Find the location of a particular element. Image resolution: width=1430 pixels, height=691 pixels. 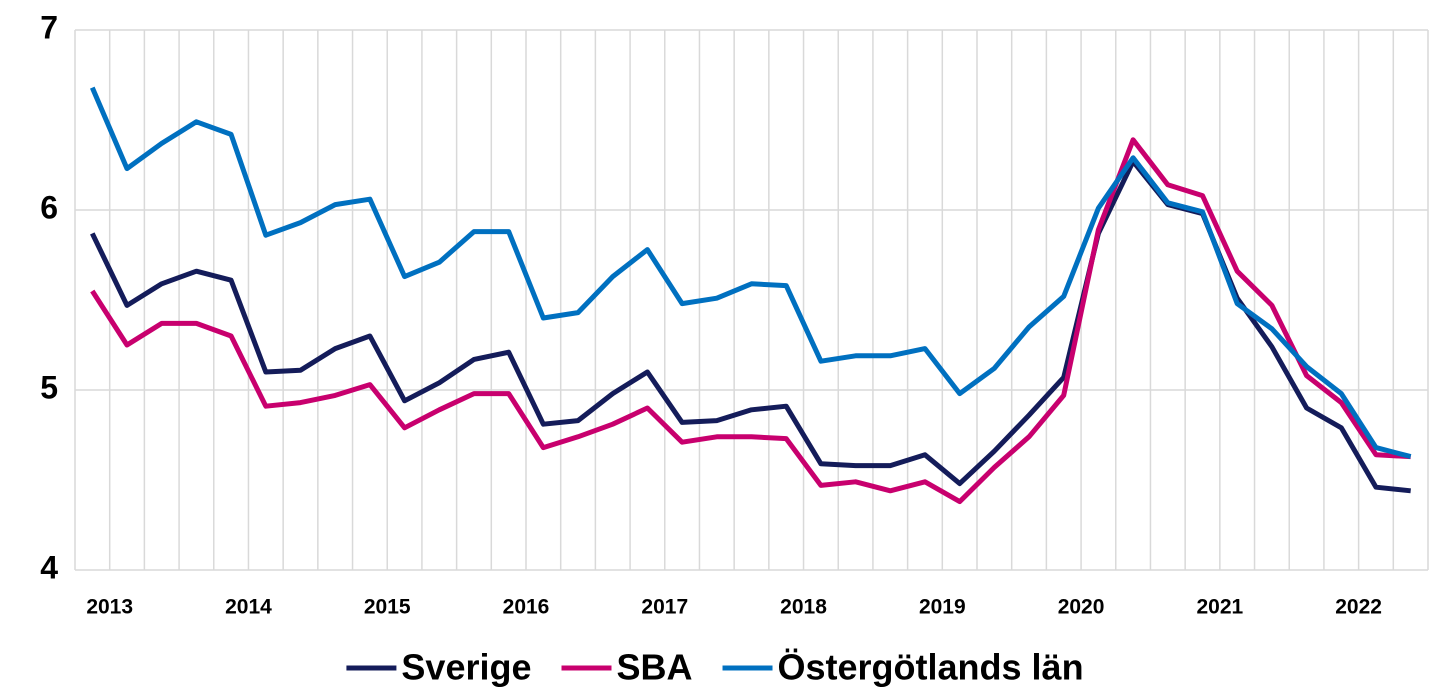

y-tick-label: 6 is located at coordinates (49, 207).